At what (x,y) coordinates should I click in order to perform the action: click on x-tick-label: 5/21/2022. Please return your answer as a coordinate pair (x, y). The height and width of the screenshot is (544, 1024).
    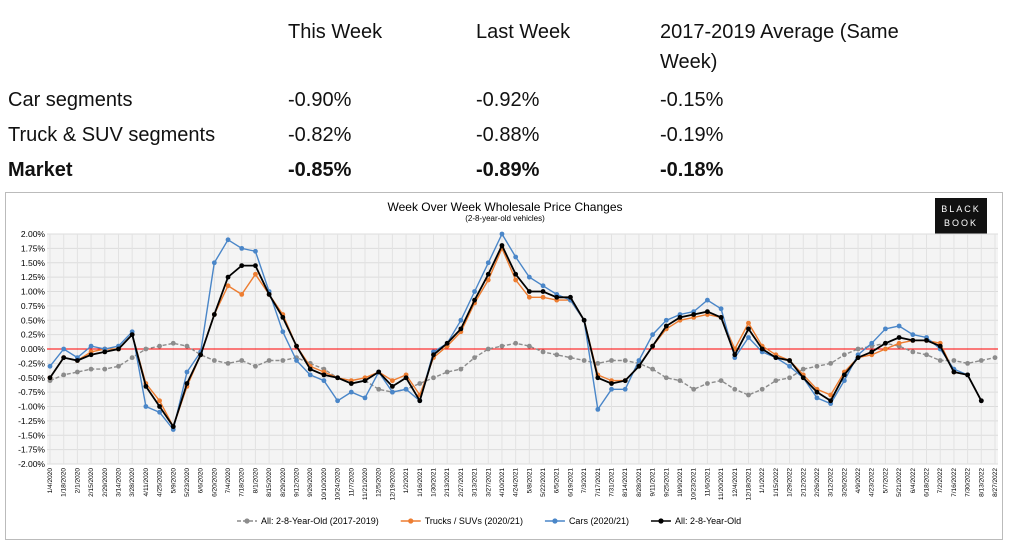
    Looking at the image, I should click on (899, 482).